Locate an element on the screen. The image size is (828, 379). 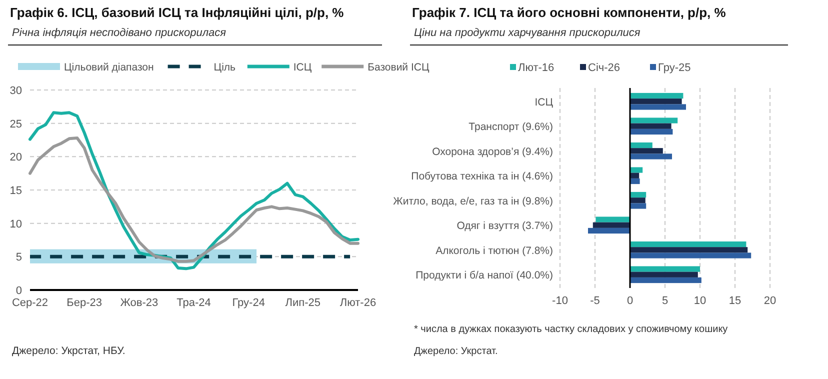
x-tick-label: 10 is located at coordinates (700, 301).